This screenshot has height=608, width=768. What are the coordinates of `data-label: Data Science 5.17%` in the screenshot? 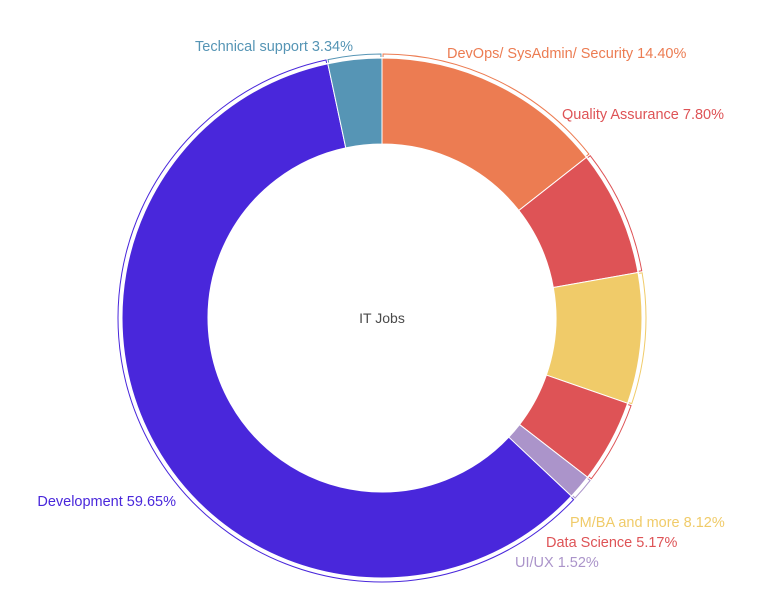 It's located at (611, 543).